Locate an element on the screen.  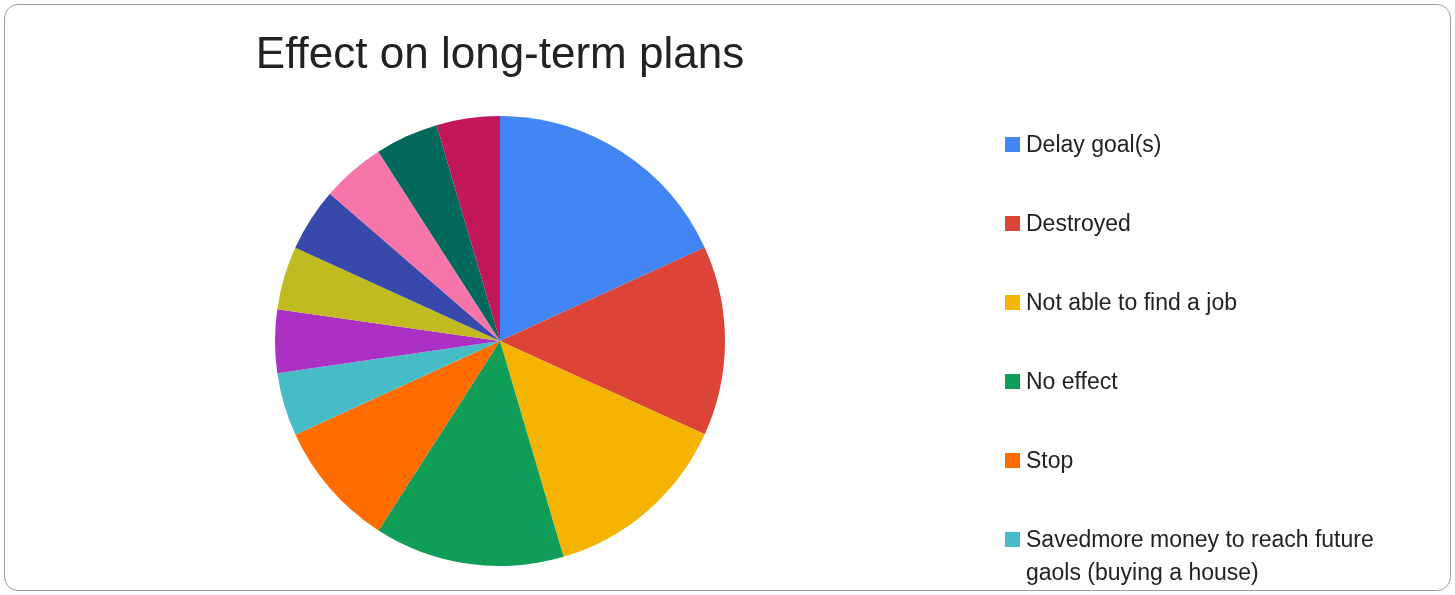
legend-label: Stop is located at coordinates (1050, 460).